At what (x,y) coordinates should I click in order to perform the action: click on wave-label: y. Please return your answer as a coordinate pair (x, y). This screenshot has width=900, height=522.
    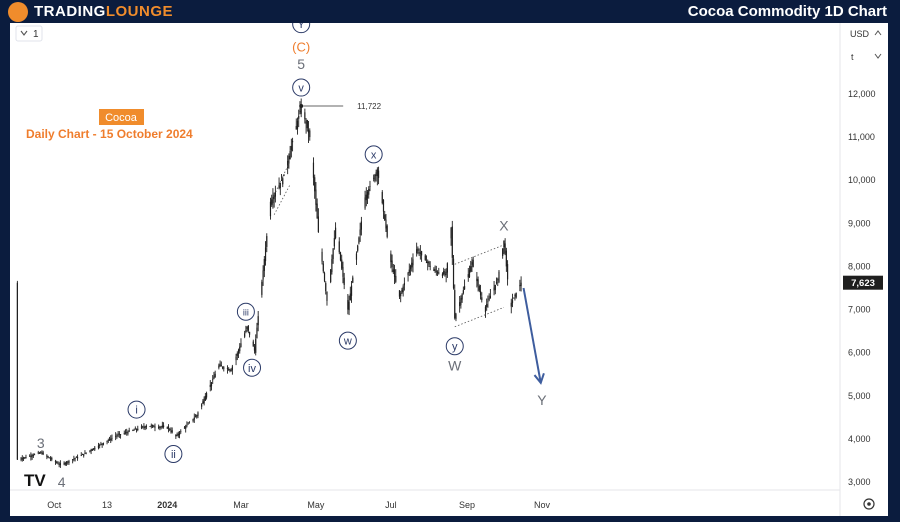
    Looking at the image, I should click on (454, 346).